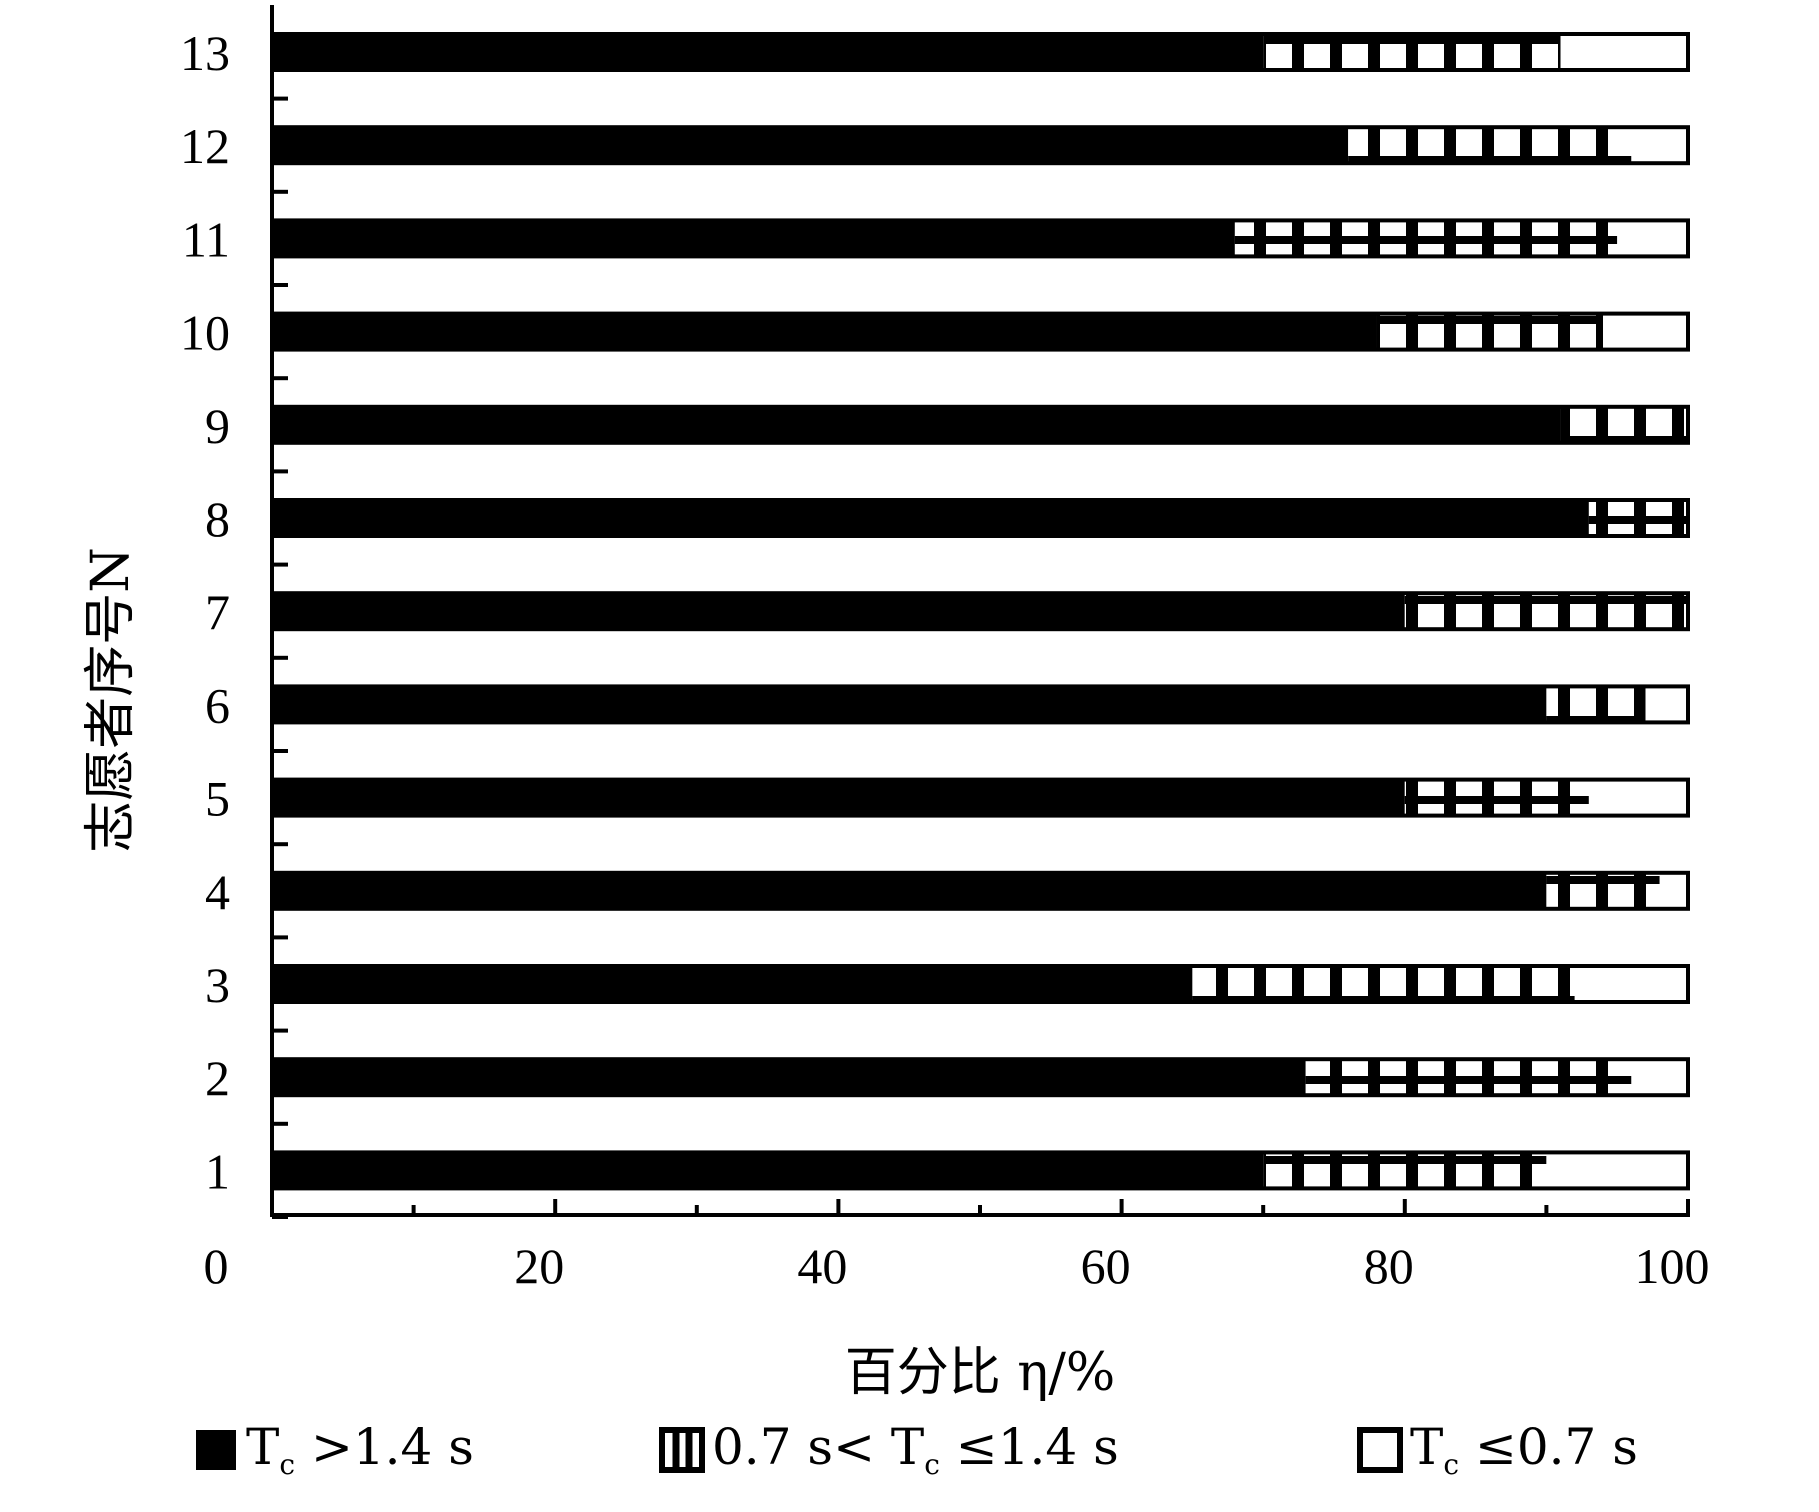 Image resolution: width=1819 pixels, height=1512 pixels. I want to click on legend-item-1: Tc >1.4 s, so click(335, 1449).